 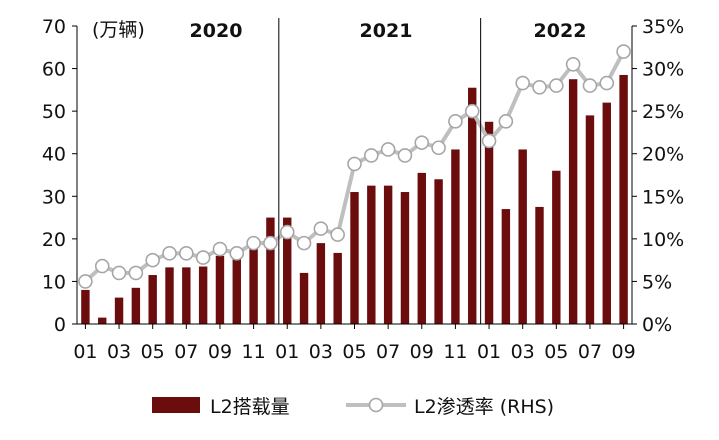 I want to click on legend-bar-swatch, so click(x=176, y=405).